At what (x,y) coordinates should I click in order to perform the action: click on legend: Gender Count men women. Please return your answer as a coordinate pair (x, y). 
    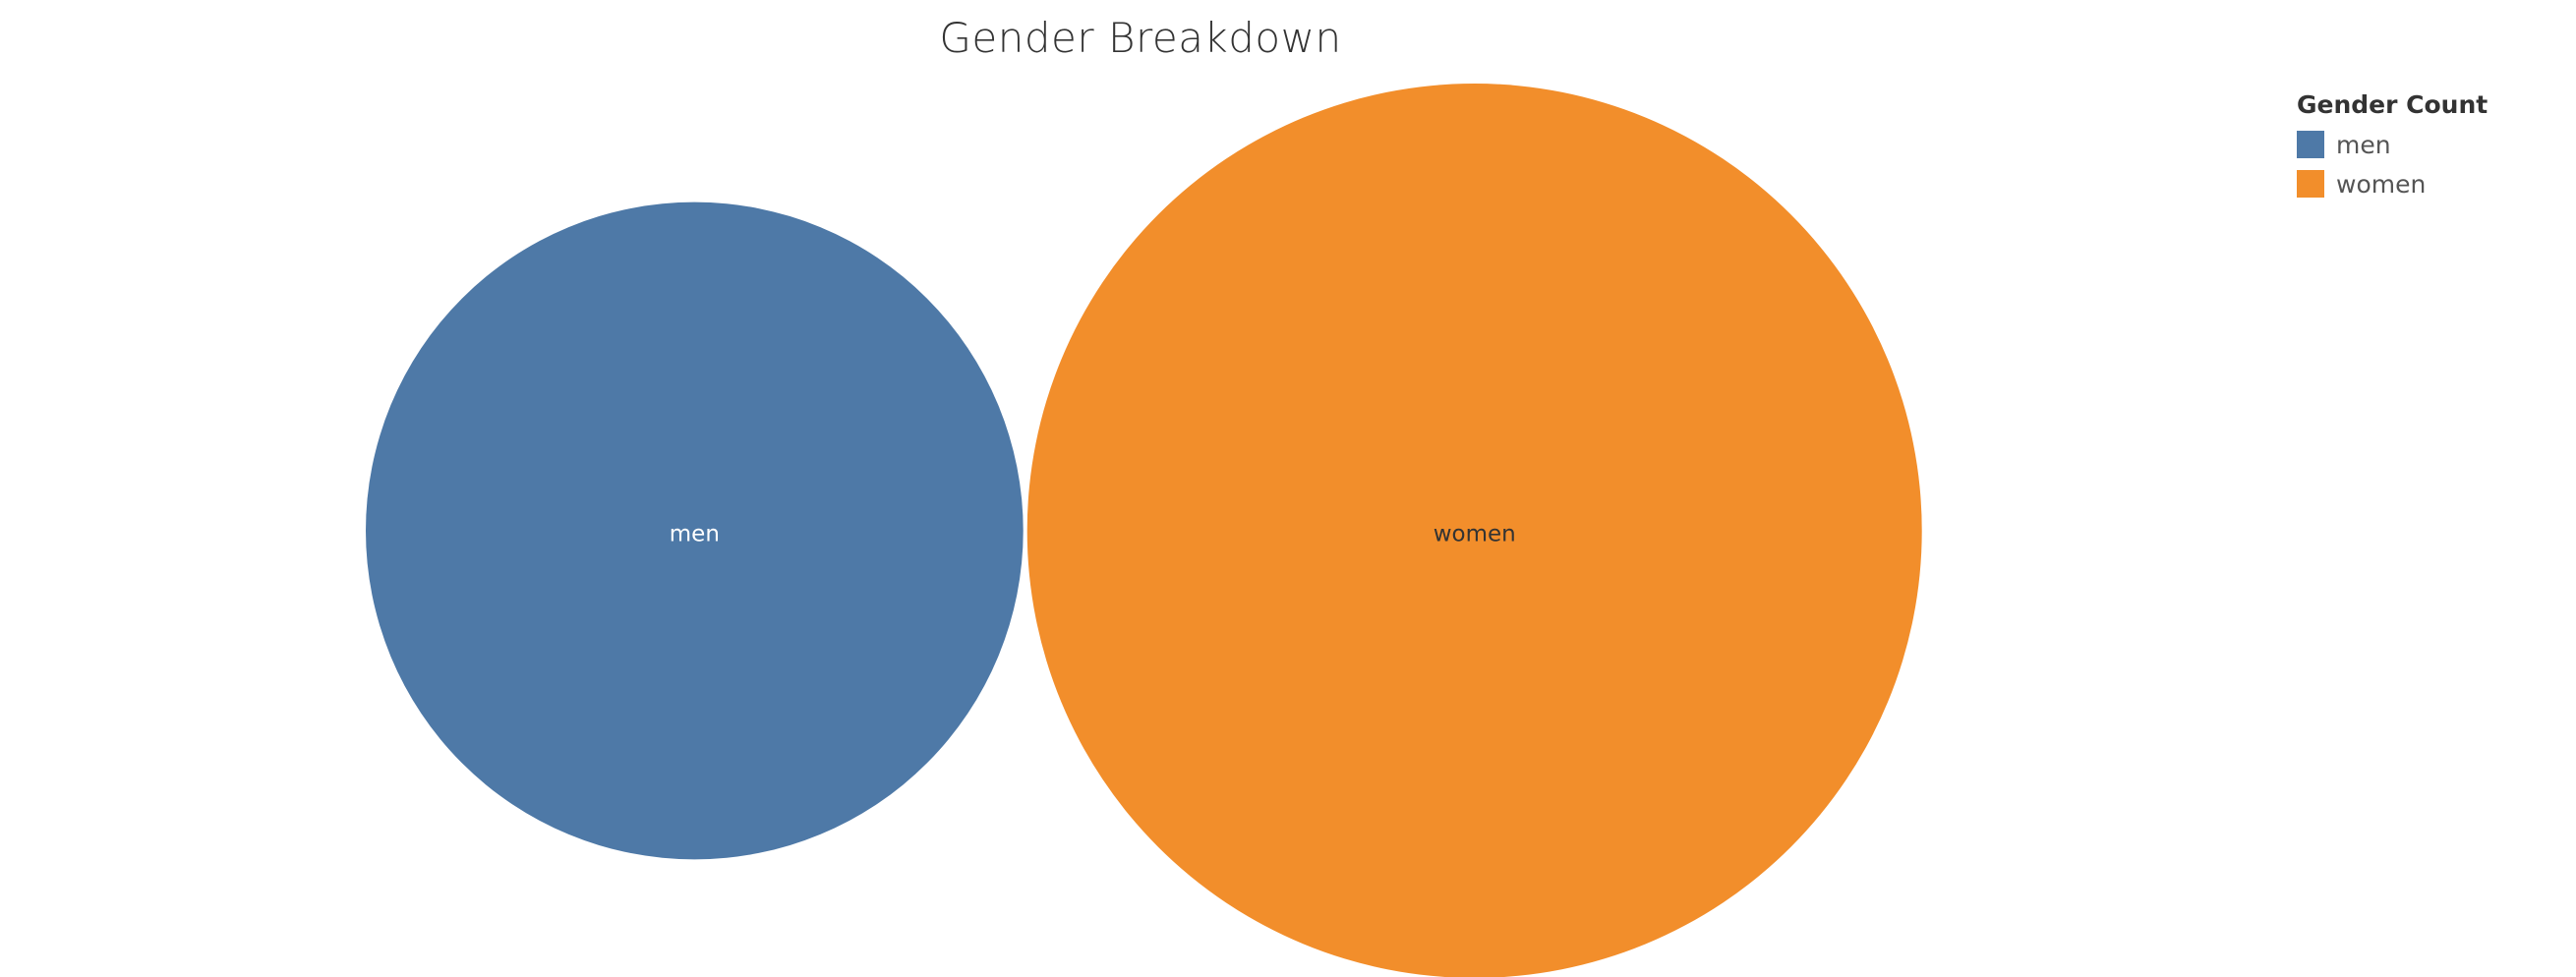
    Looking at the image, I should click on (2424, 146).